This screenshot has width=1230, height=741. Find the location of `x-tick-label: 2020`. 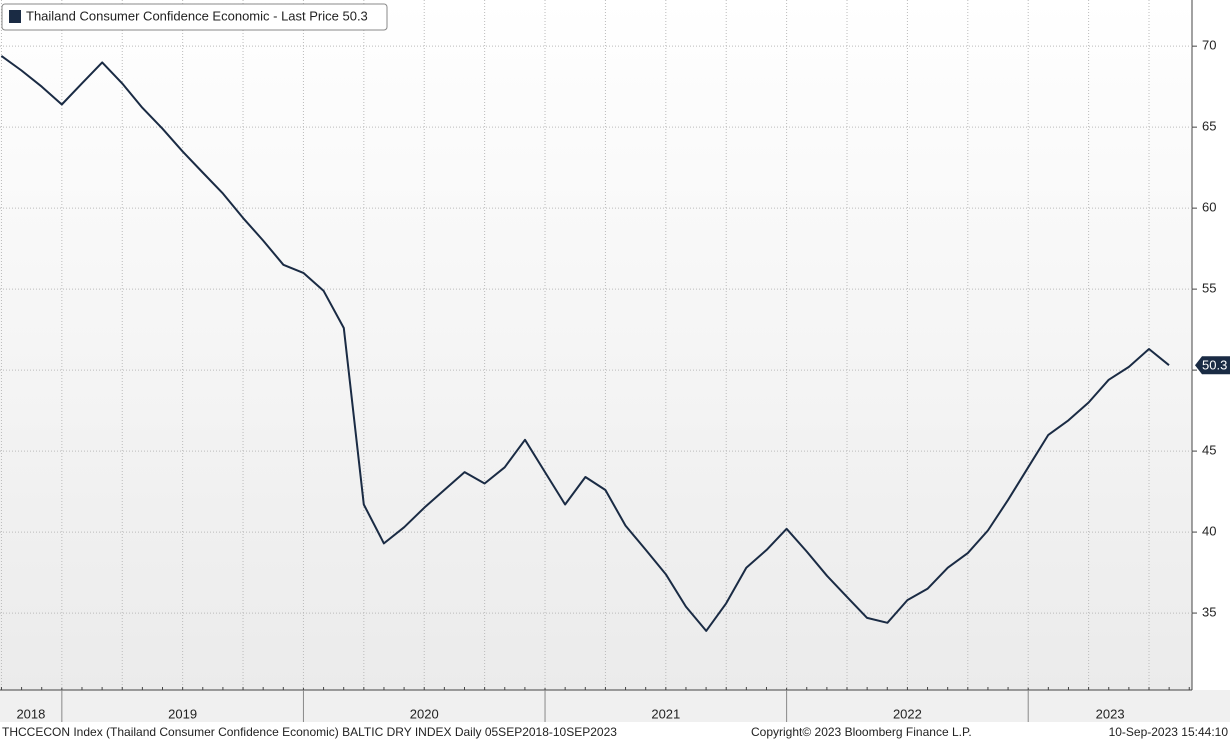

x-tick-label: 2020 is located at coordinates (424, 713).